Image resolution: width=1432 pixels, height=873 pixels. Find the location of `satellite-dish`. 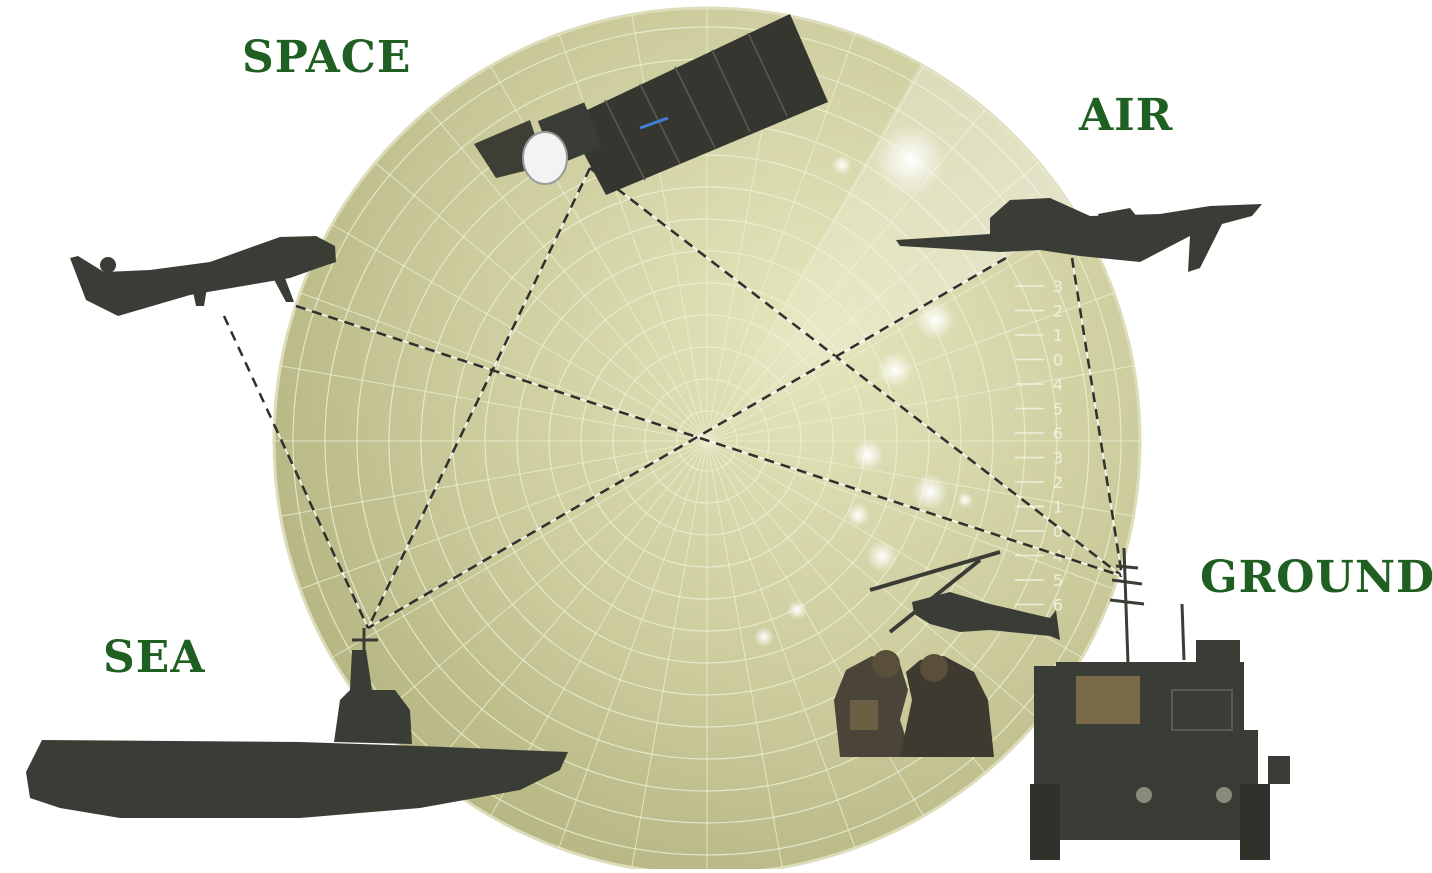

satellite-dish is located at coordinates (545, 158).